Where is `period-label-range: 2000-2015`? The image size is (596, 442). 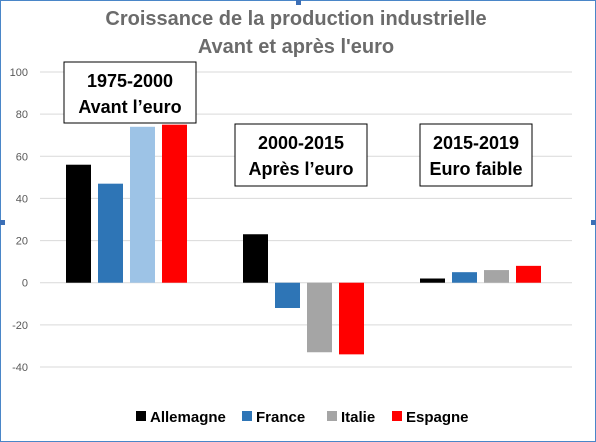
period-label-range: 2000-2015 is located at coordinates (301, 143).